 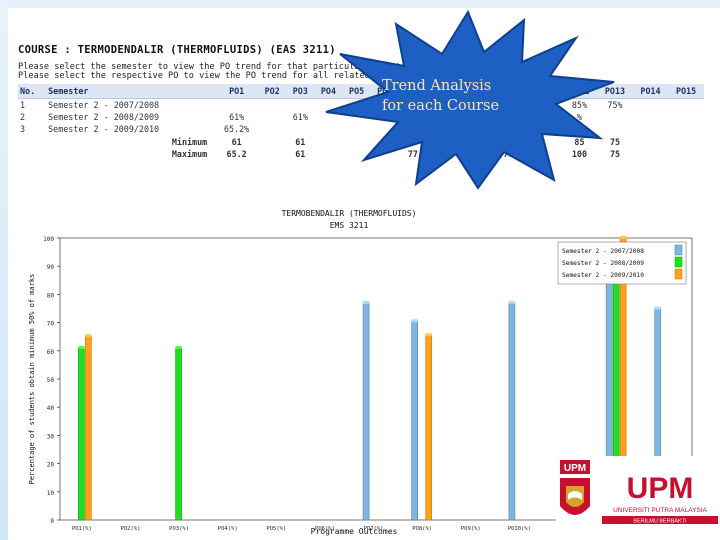 What do you see at coordinates (276, 529) in the screenshot?
I see `x-tick-label: PO5(%)` at bounding box center [276, 529].